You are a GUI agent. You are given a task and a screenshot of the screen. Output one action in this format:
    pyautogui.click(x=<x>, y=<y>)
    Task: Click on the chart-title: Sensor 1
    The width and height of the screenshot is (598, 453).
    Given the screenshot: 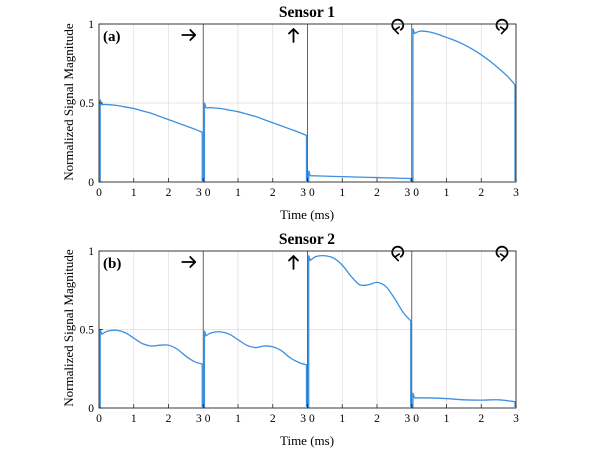 What is the action you would take?
    pyautogui.click(x=307, y=12)
    